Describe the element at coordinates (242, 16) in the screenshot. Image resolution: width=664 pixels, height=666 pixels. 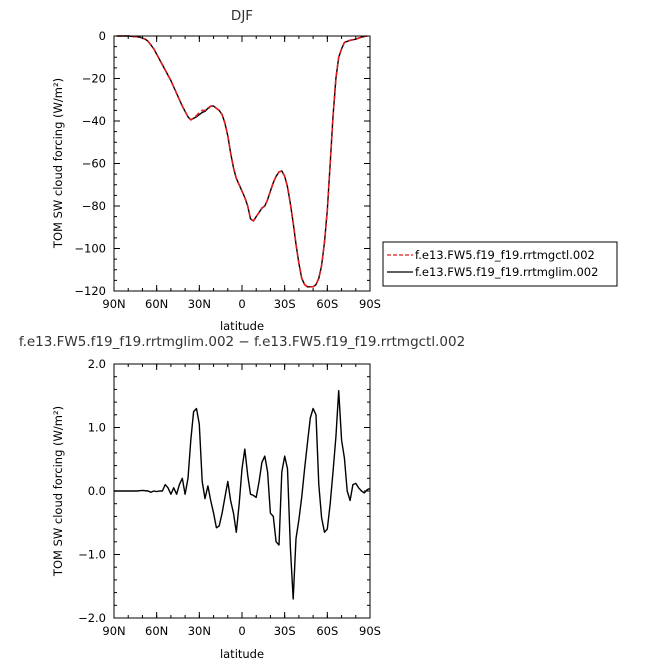
I see `top-chart-title: DJF` at that location.